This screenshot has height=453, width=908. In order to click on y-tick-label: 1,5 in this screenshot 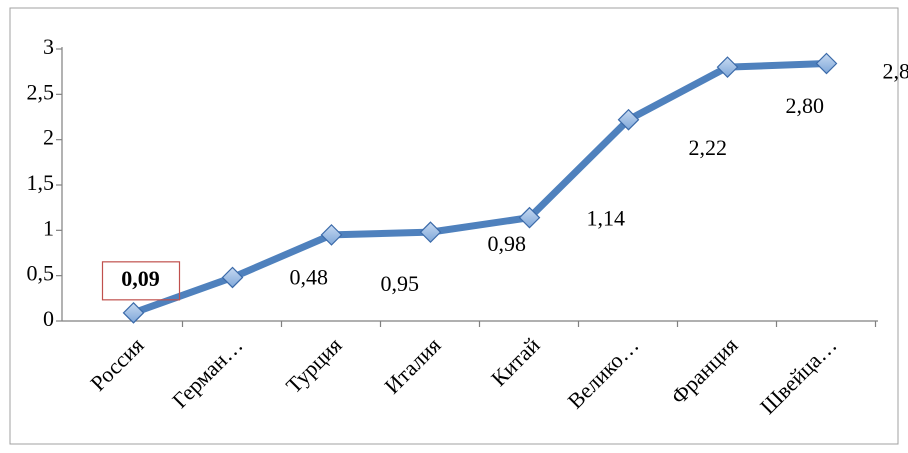, I will do `click(41, 182)`.